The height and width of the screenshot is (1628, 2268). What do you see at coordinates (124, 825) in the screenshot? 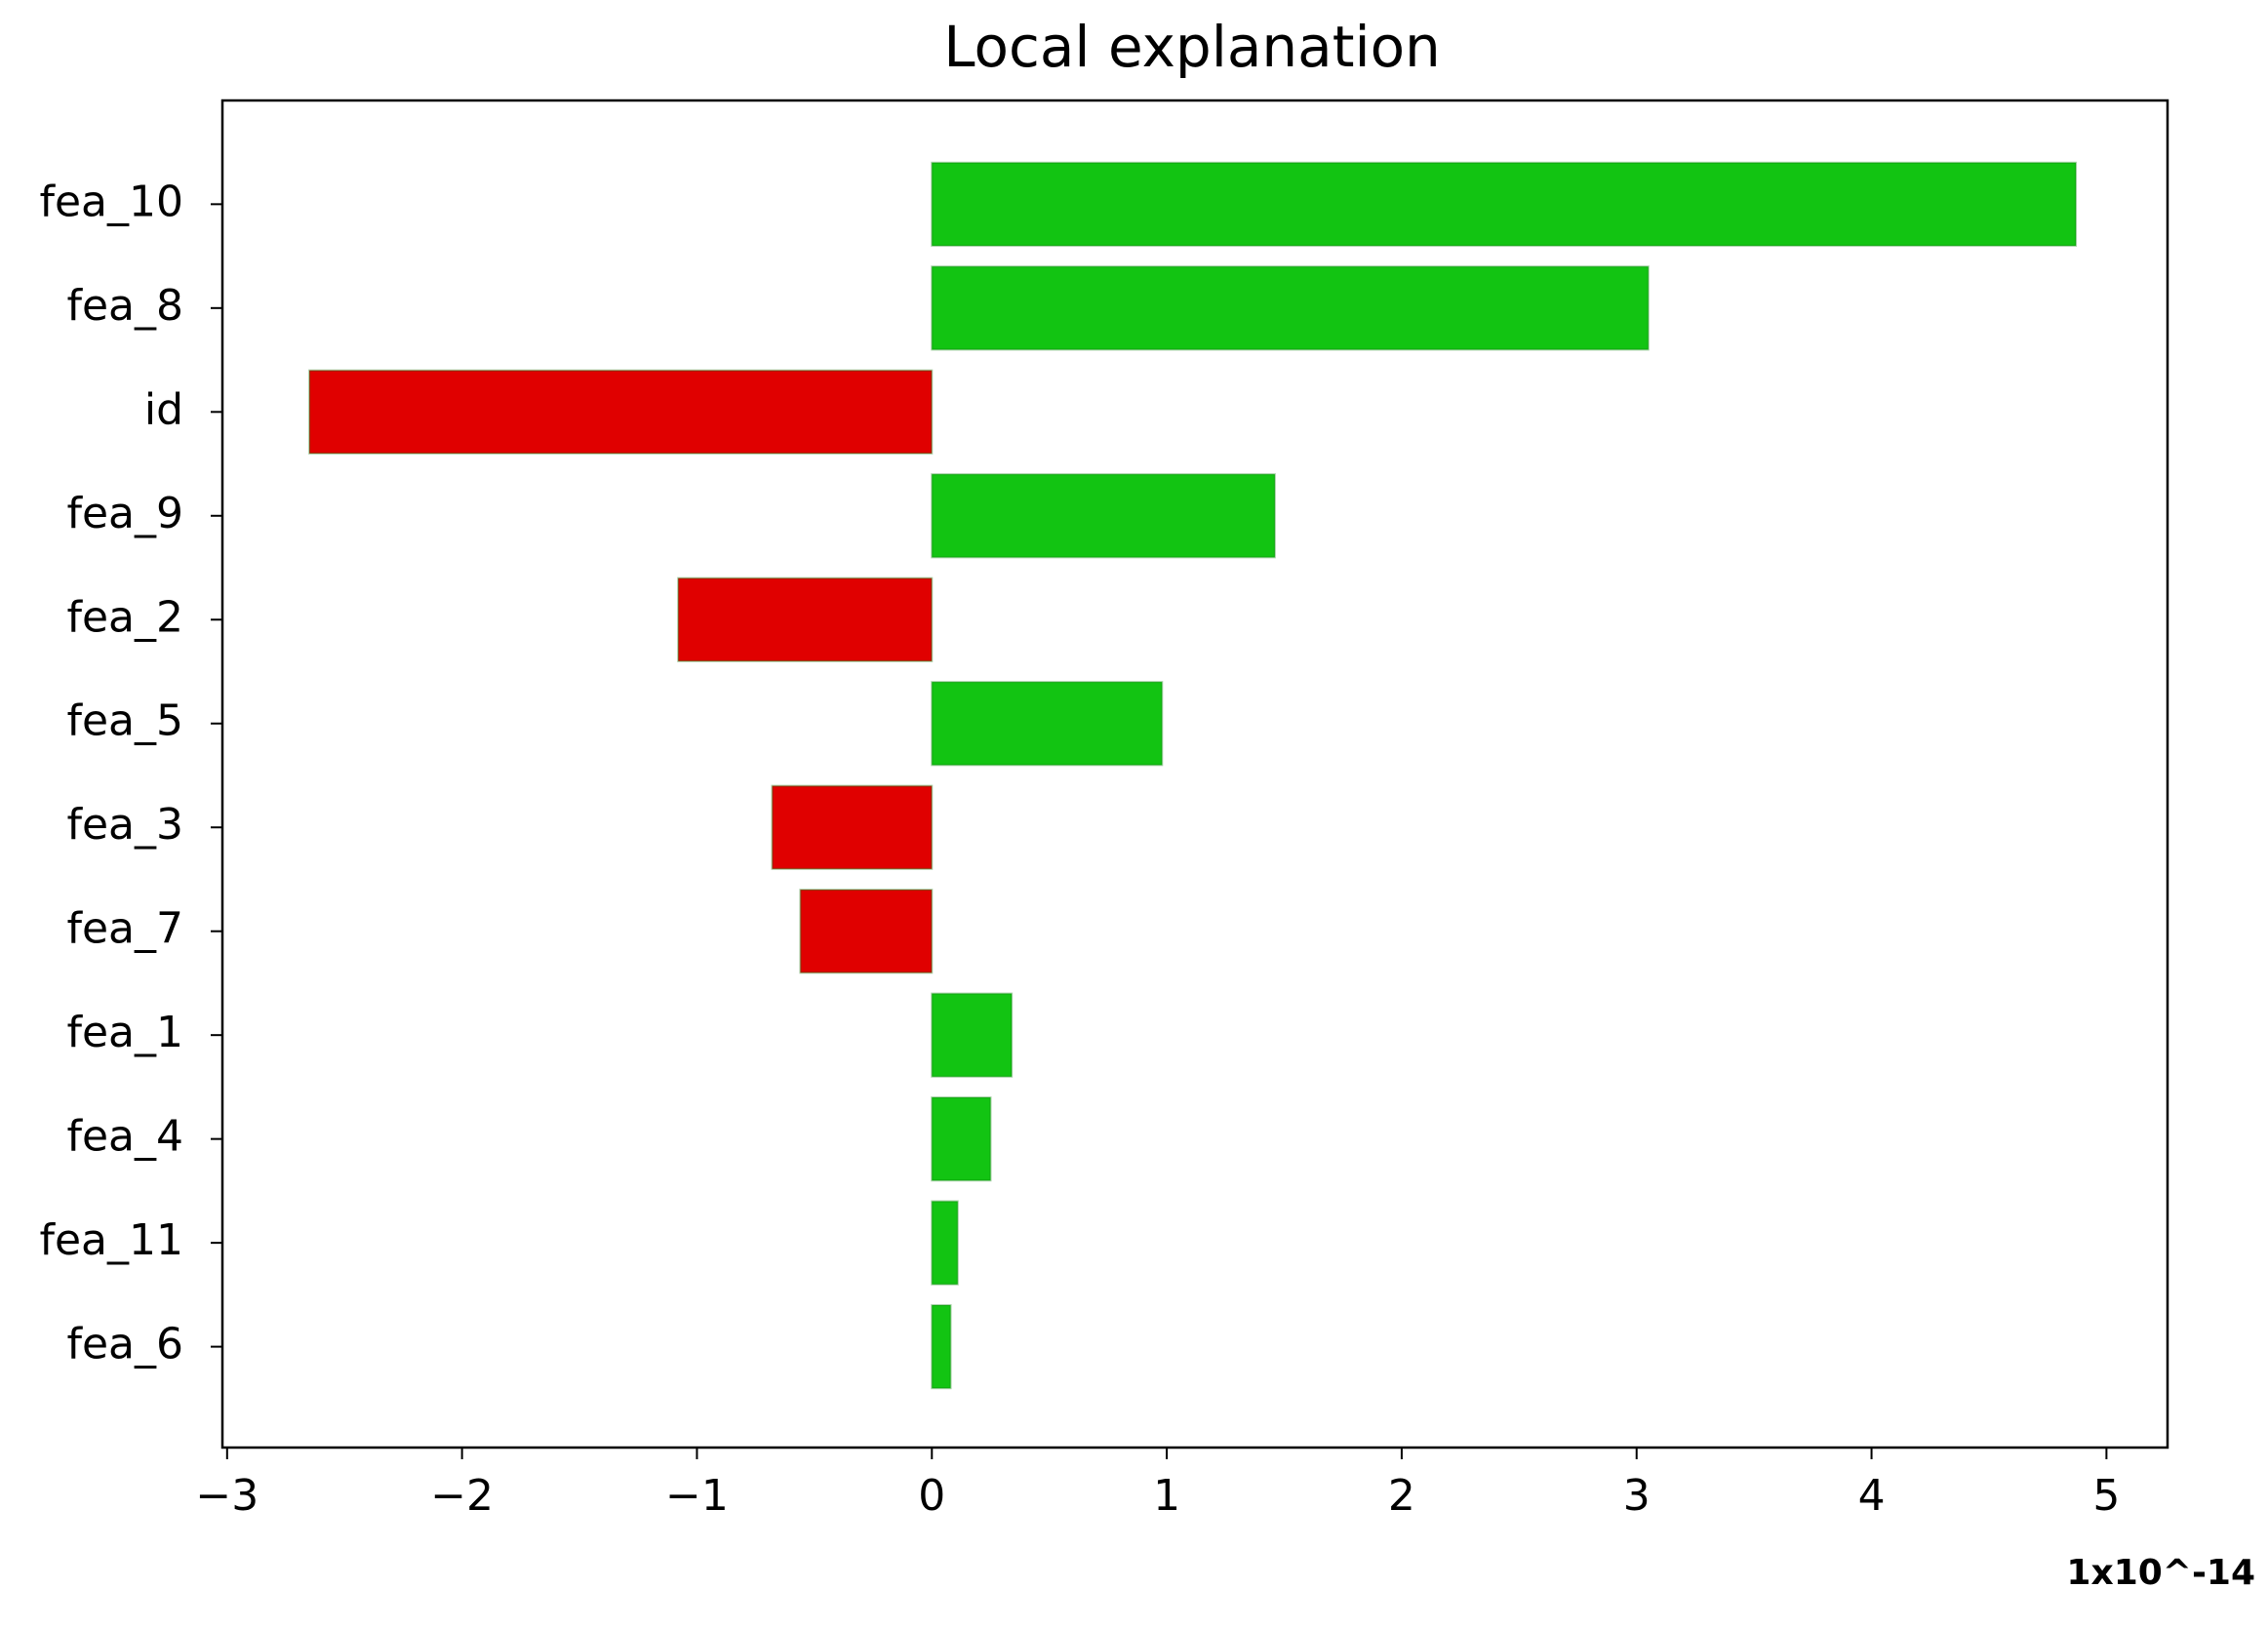
I see `y-tick-label: fea_3` at bounding box center [124, 825].